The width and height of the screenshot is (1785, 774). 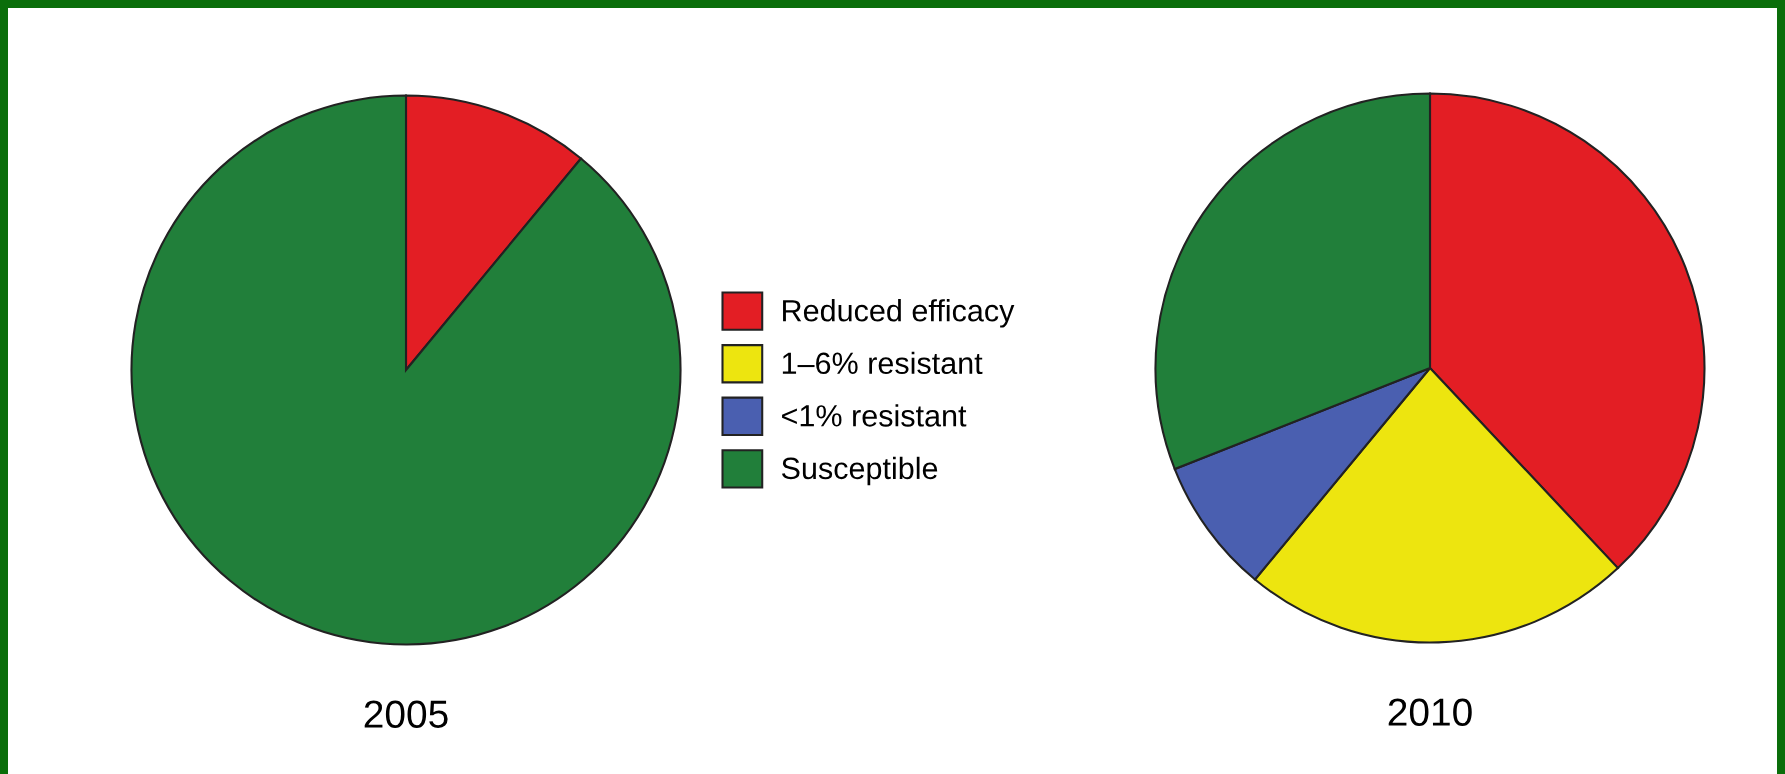 I want to click on legend-label: <1% resistant, so click(x=874, y=415).